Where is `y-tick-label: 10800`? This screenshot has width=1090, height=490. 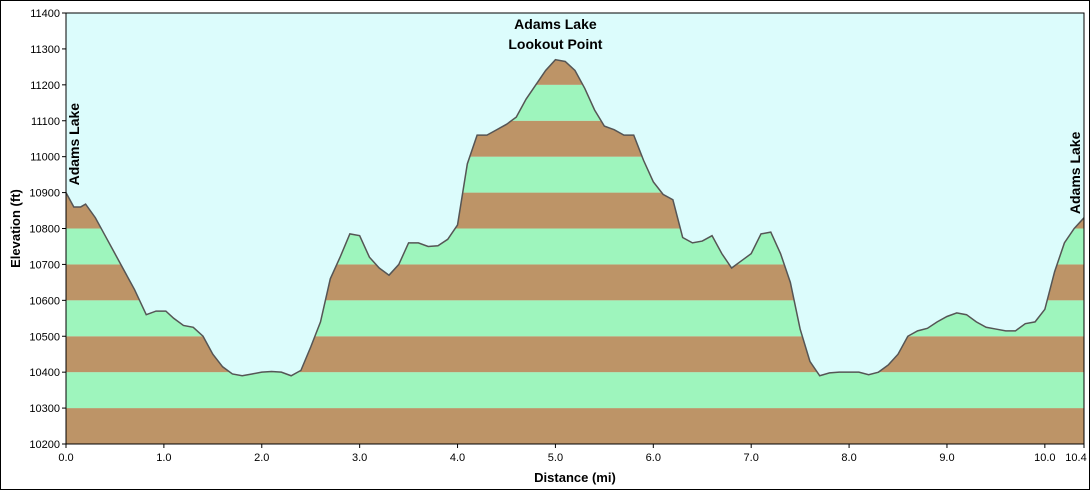 y-tick-label: 10800 is located at coordinates (44, 230).